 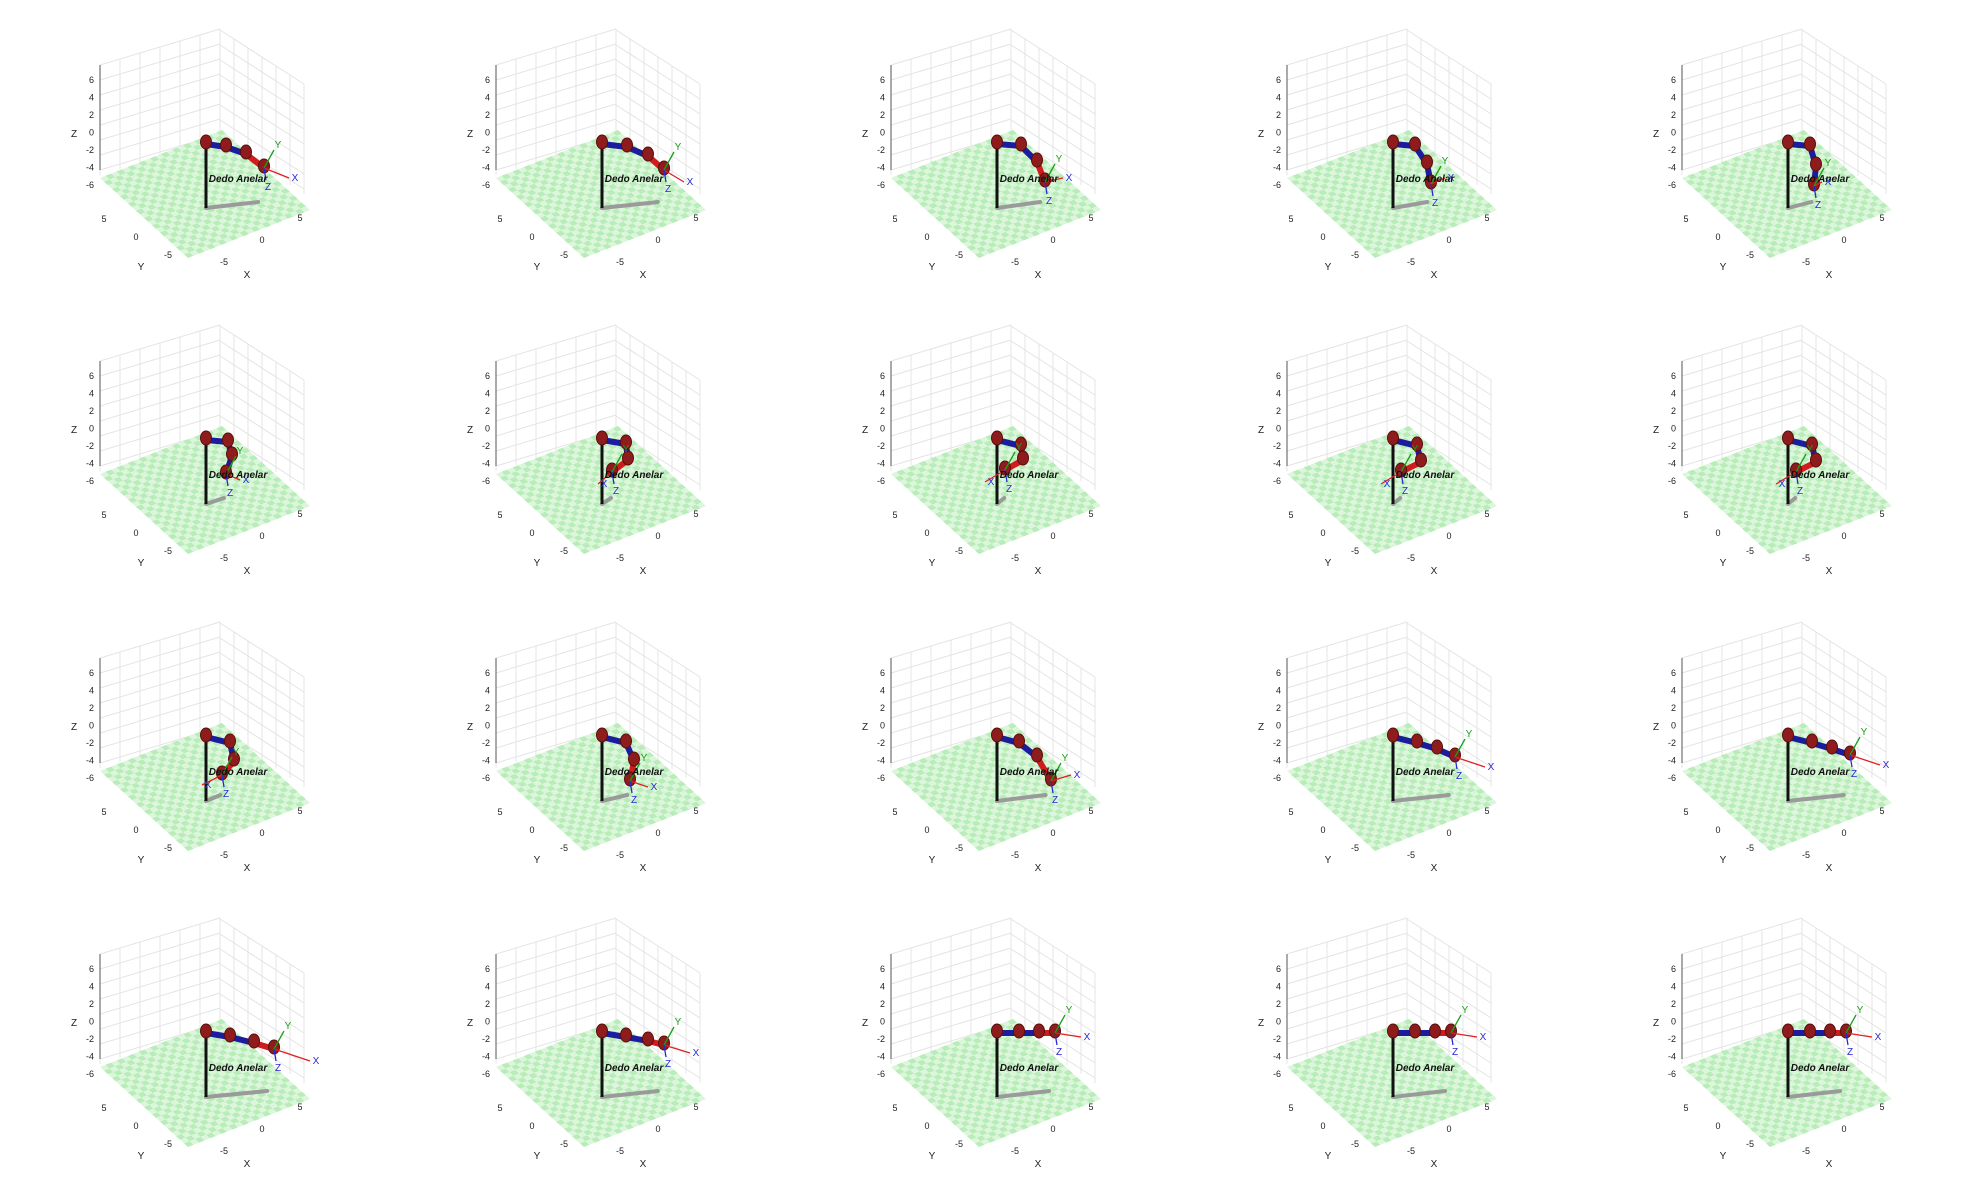 I want to click on z-tick-label: 4, so click(x=882, y=394).